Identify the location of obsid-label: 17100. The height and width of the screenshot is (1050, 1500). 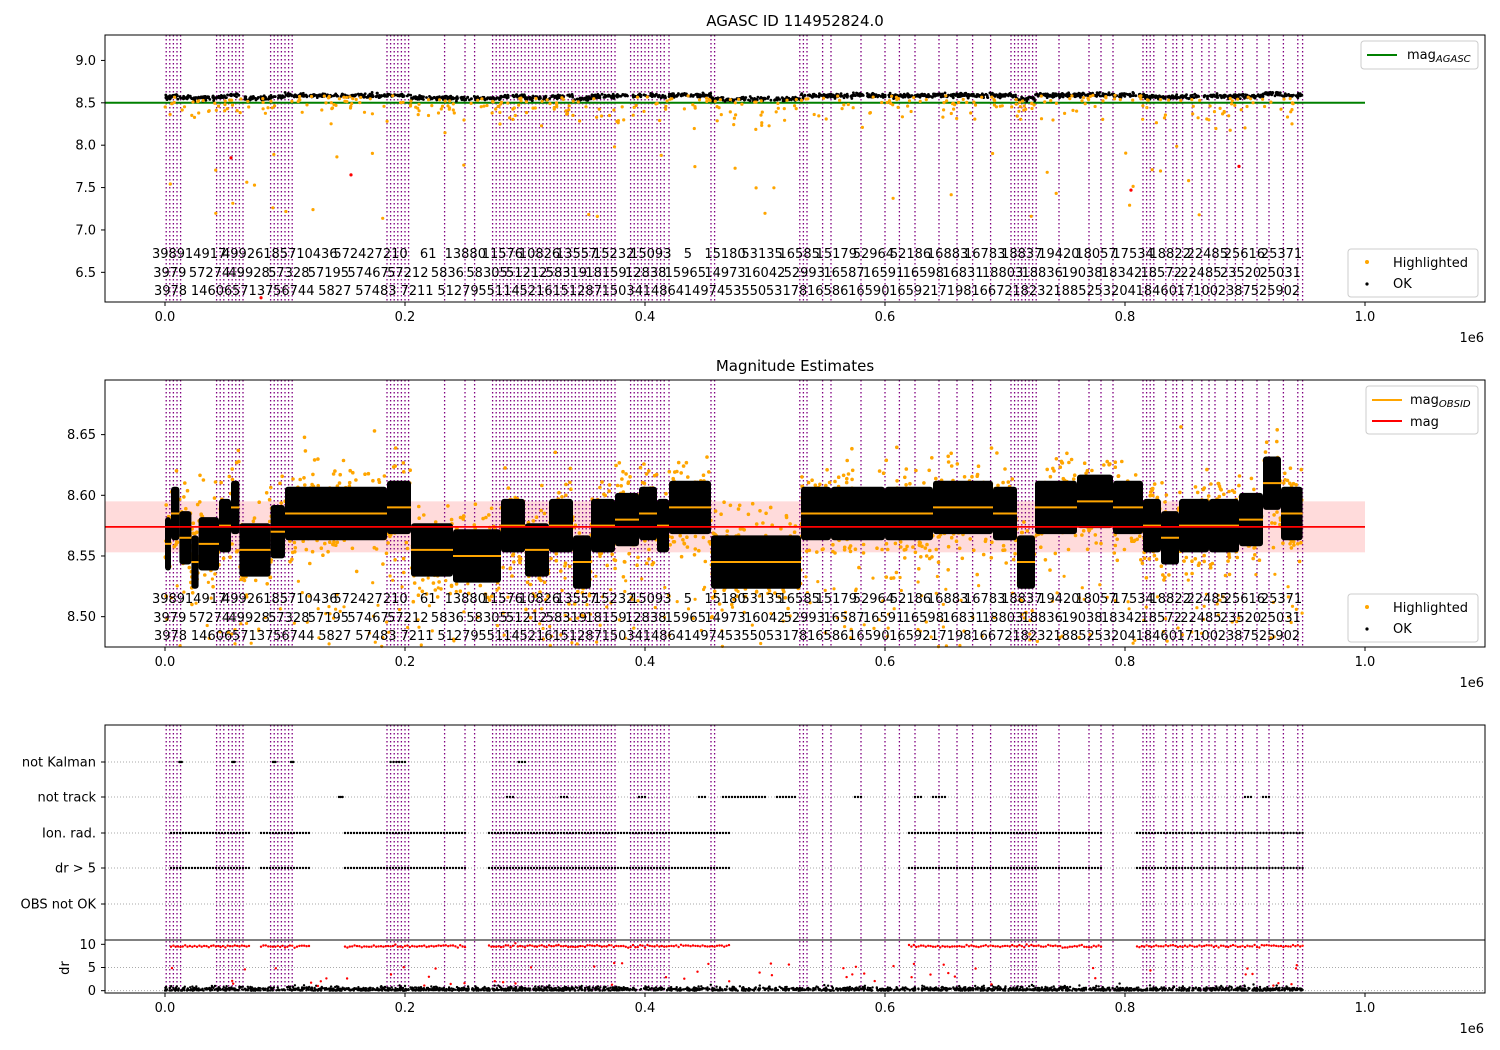
(1197, 291).